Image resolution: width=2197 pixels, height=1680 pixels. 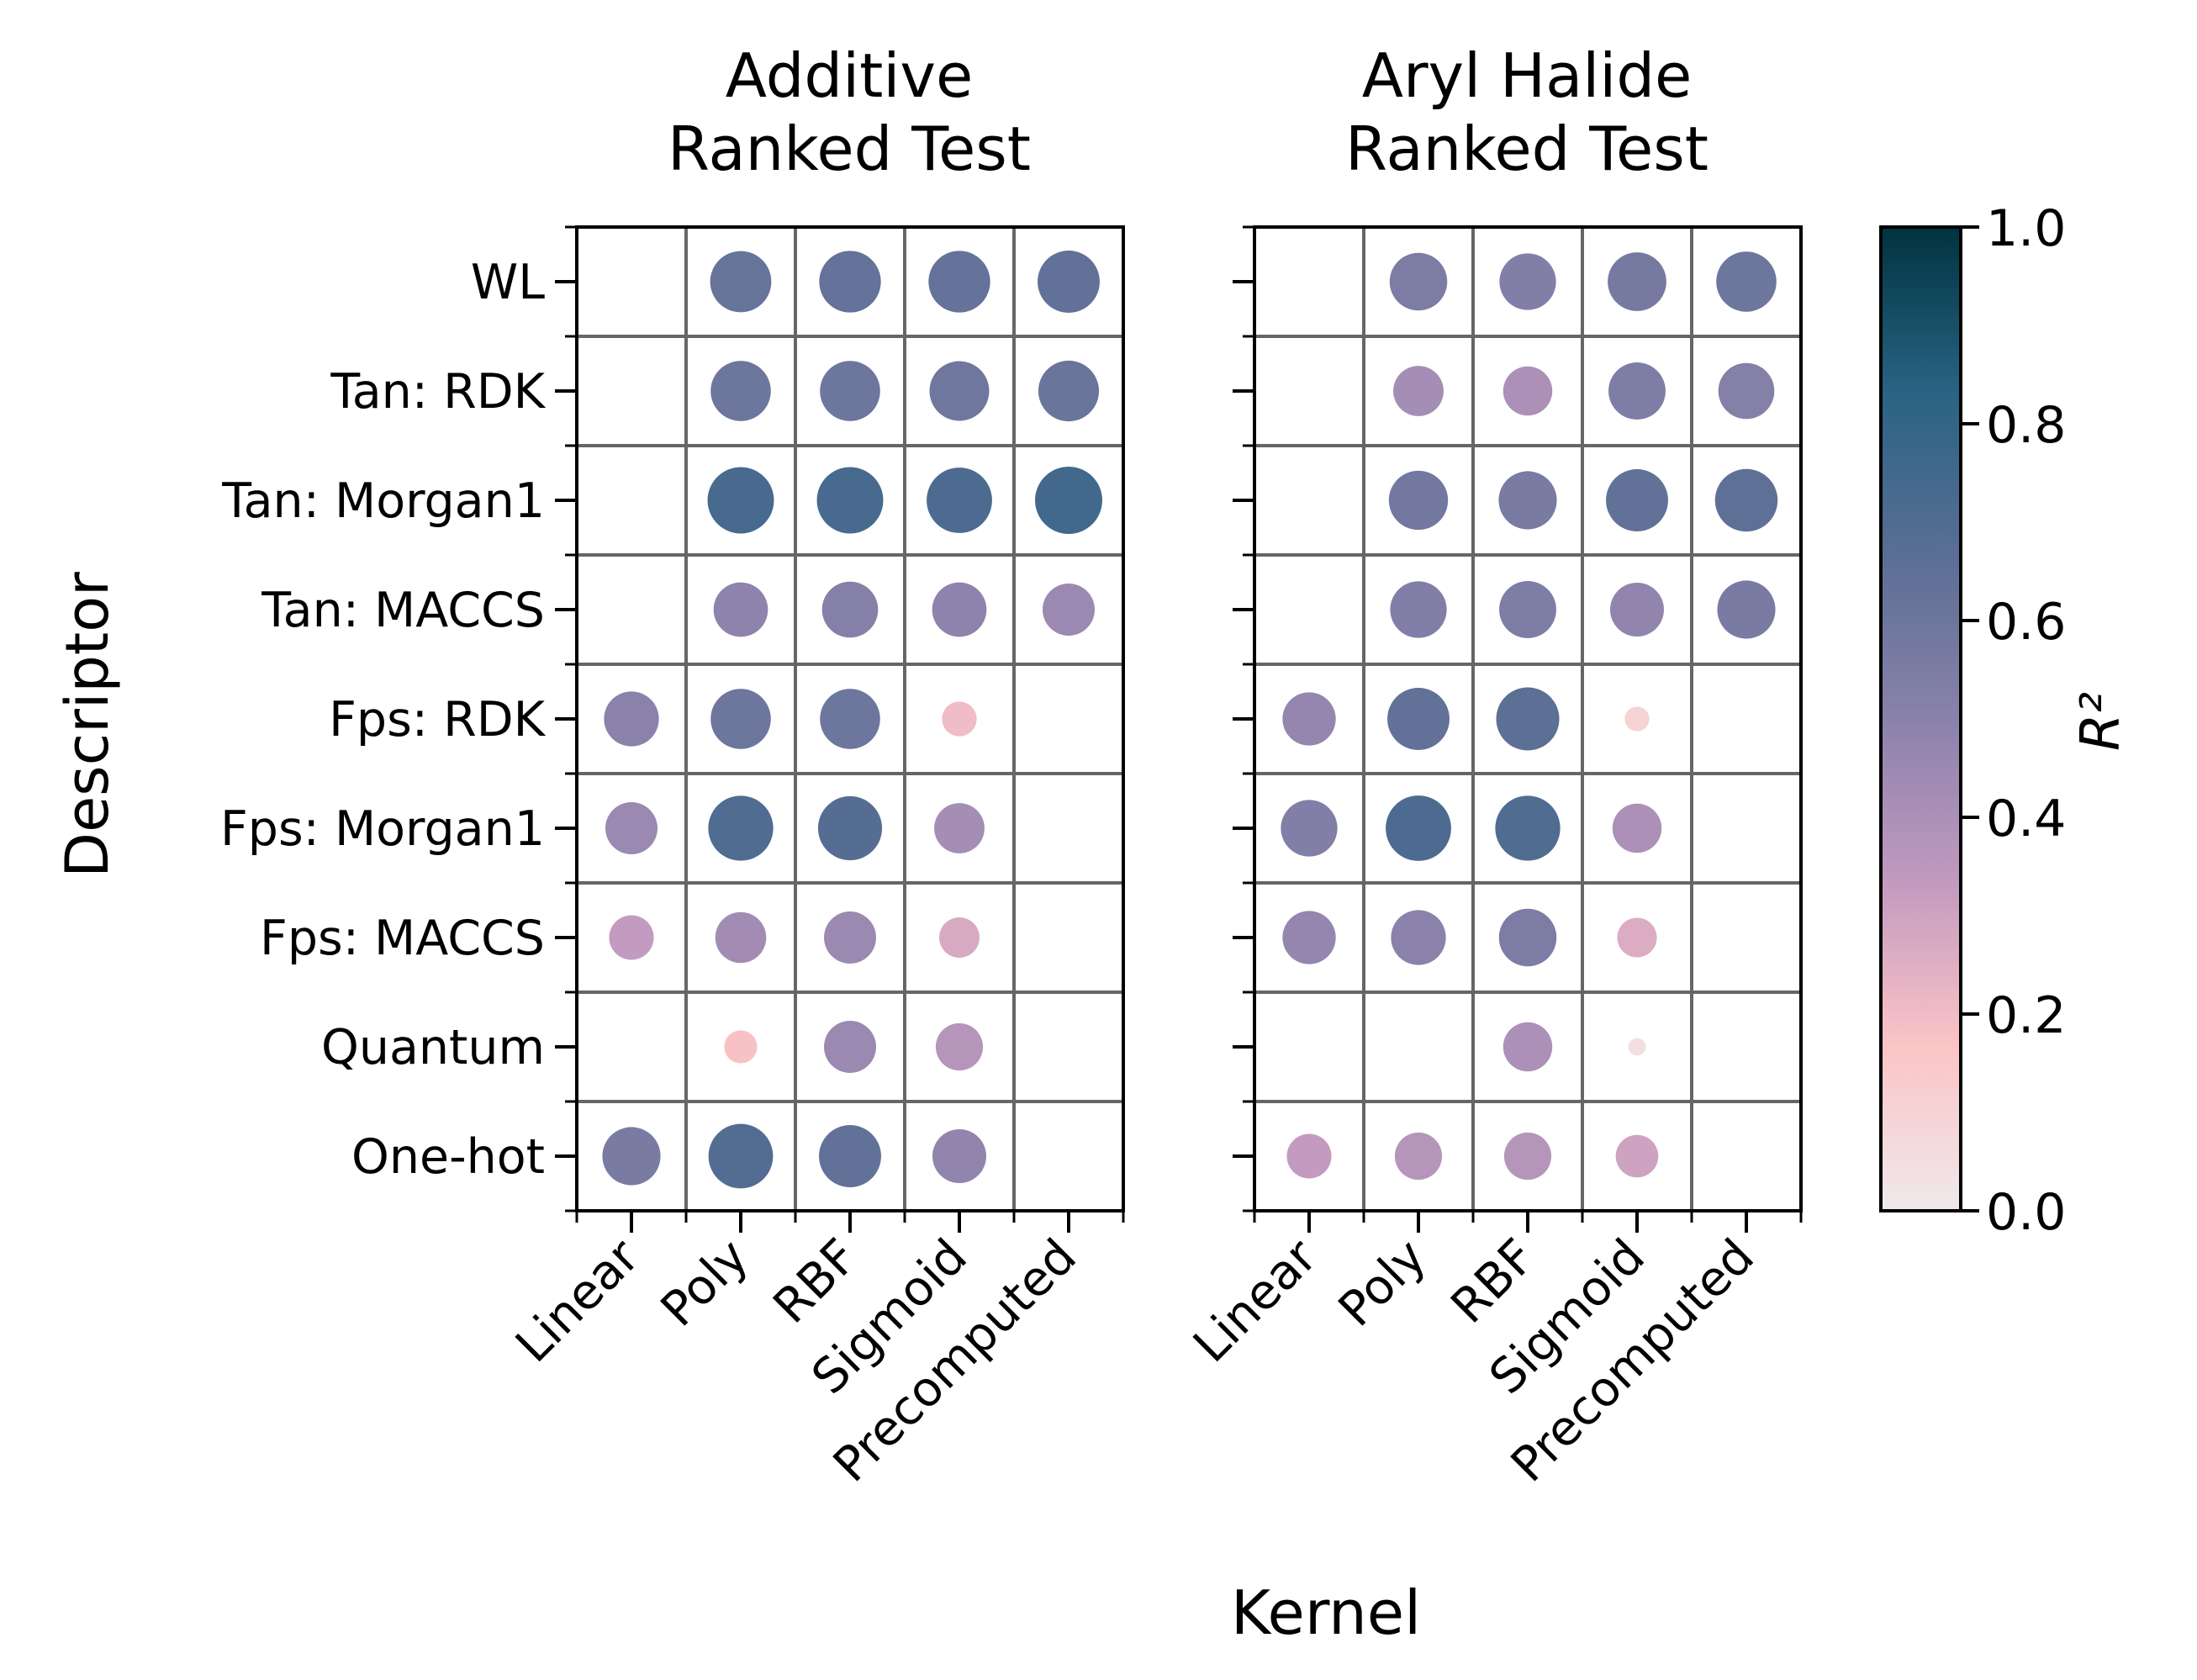 What do you see at coordinates (433, 1047) in the screenshot?
I see `y-tick-label: Quantum` at bounding box center [433, 1047].